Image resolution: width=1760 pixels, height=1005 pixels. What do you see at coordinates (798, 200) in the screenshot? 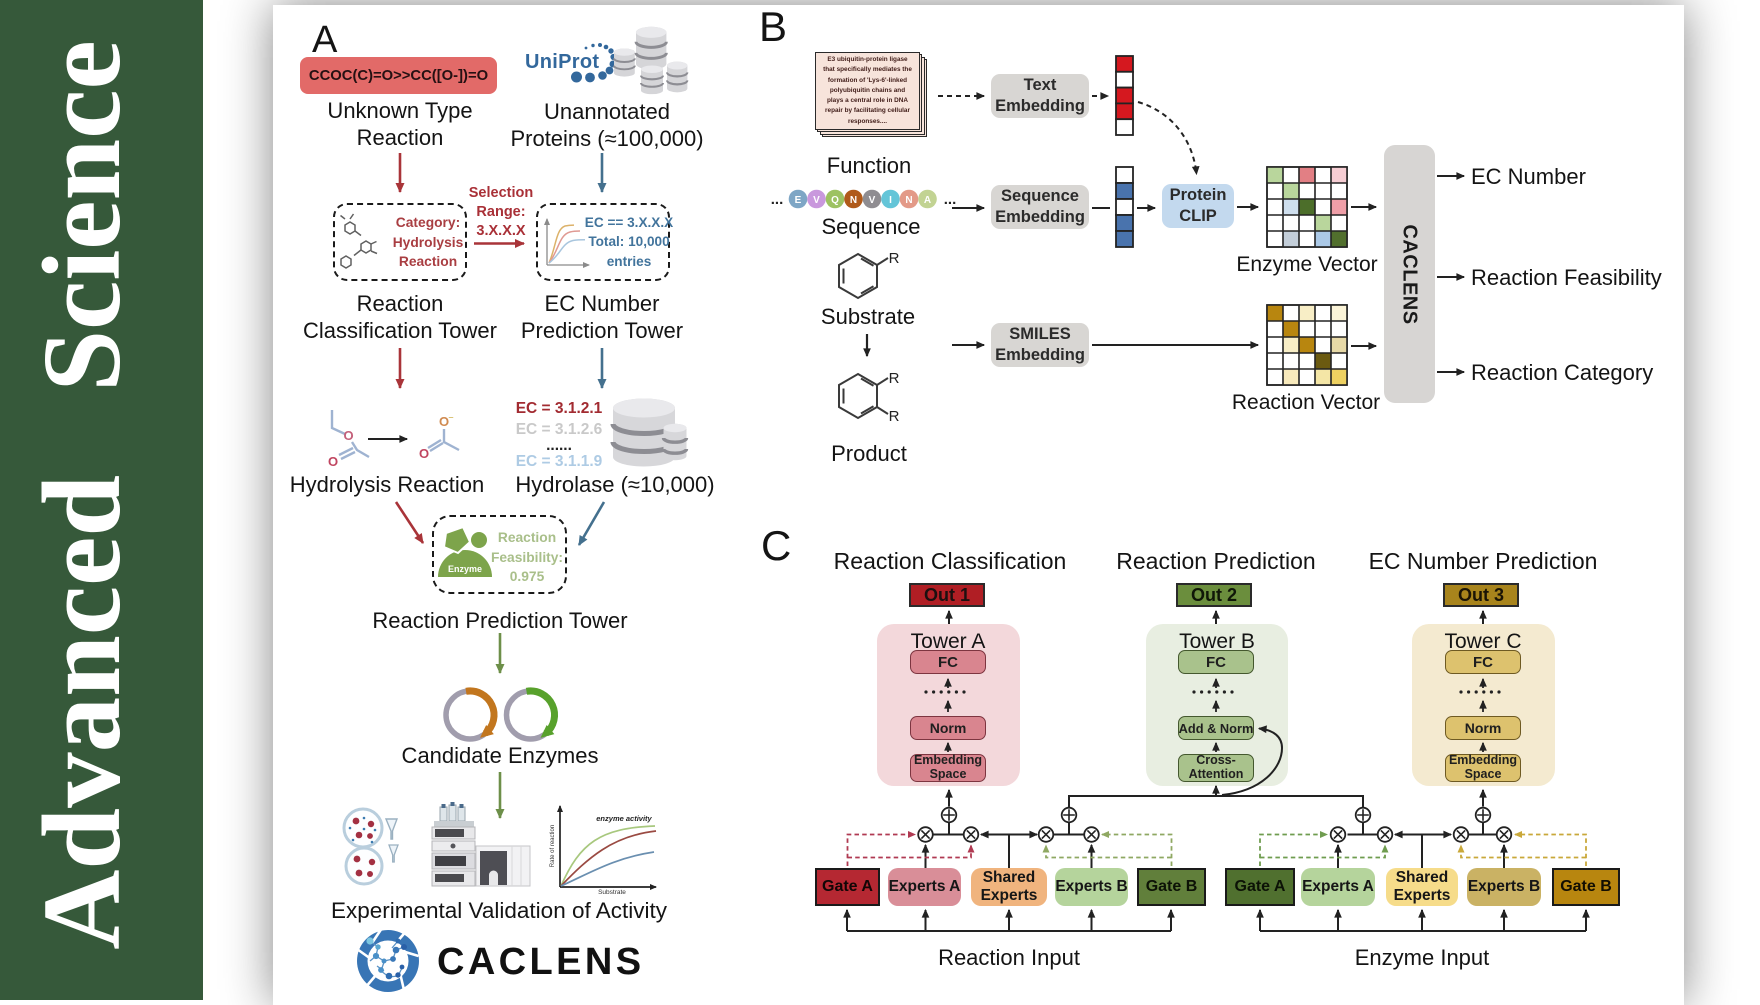
I see `svg-text: E` at bounding box center [798, 200].